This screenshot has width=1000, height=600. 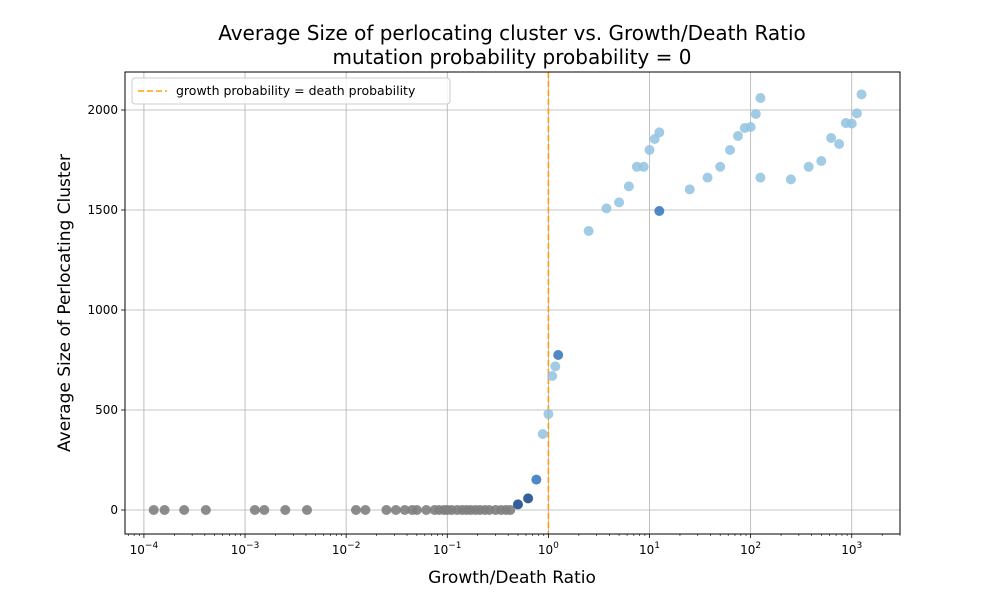 I want to click on chart-subtitle: mutation probability probability = 0, so click(x=512, y=57).